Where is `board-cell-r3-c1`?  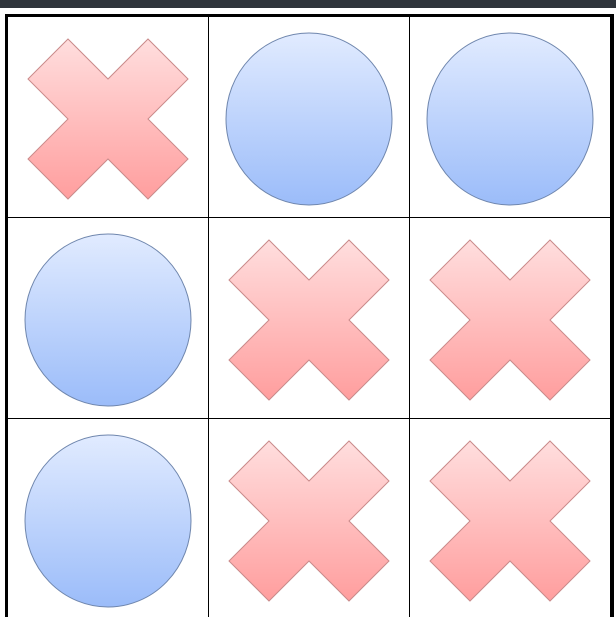
board-cell-r3-c1 is located at coordinates (108, 519).